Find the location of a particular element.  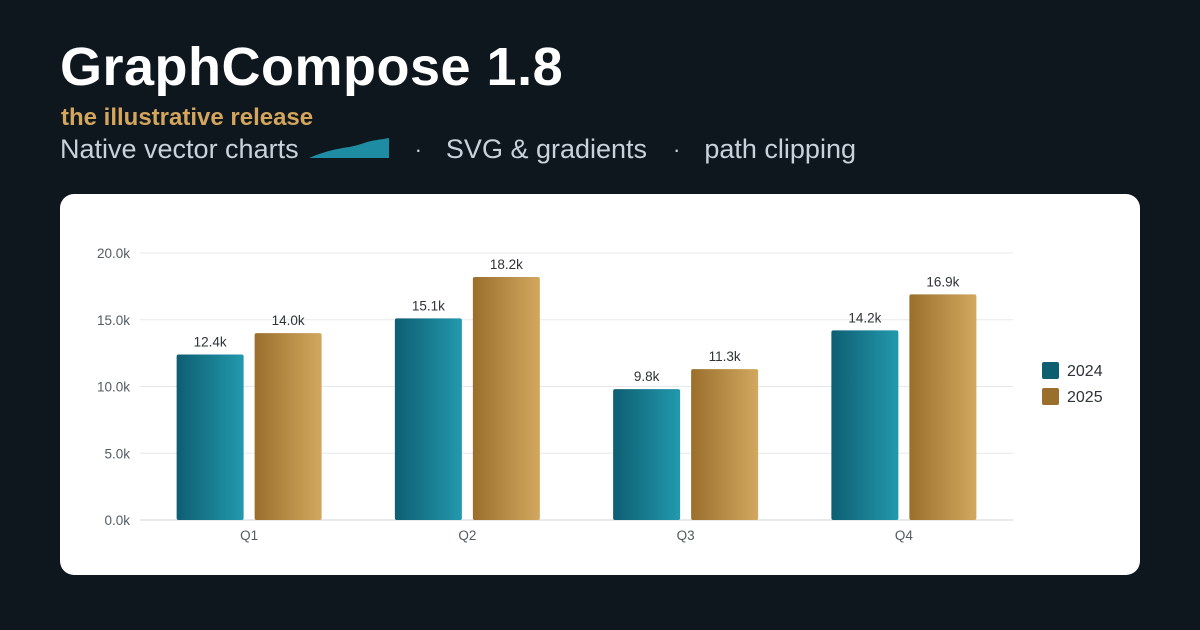

data-label: 14.2k is located at coordinates (864, 317).